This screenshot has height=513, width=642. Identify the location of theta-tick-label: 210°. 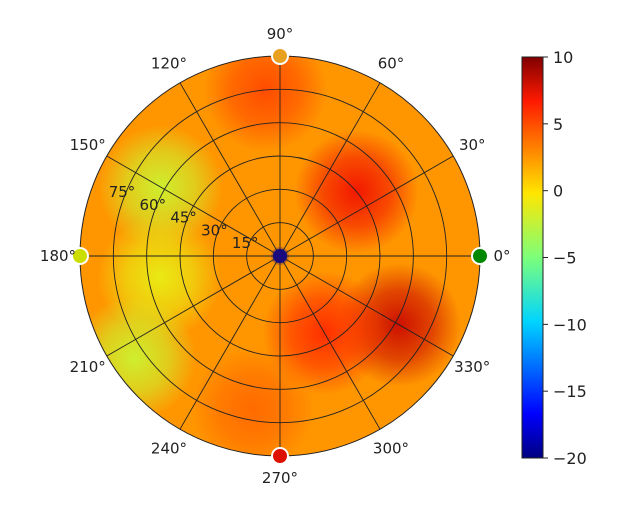
(88, 367).